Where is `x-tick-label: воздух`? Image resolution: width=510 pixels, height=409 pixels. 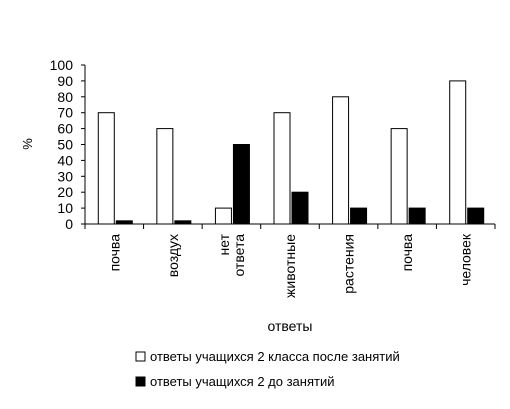 x-tick-label: воздух is located at coordinates (173, 255).